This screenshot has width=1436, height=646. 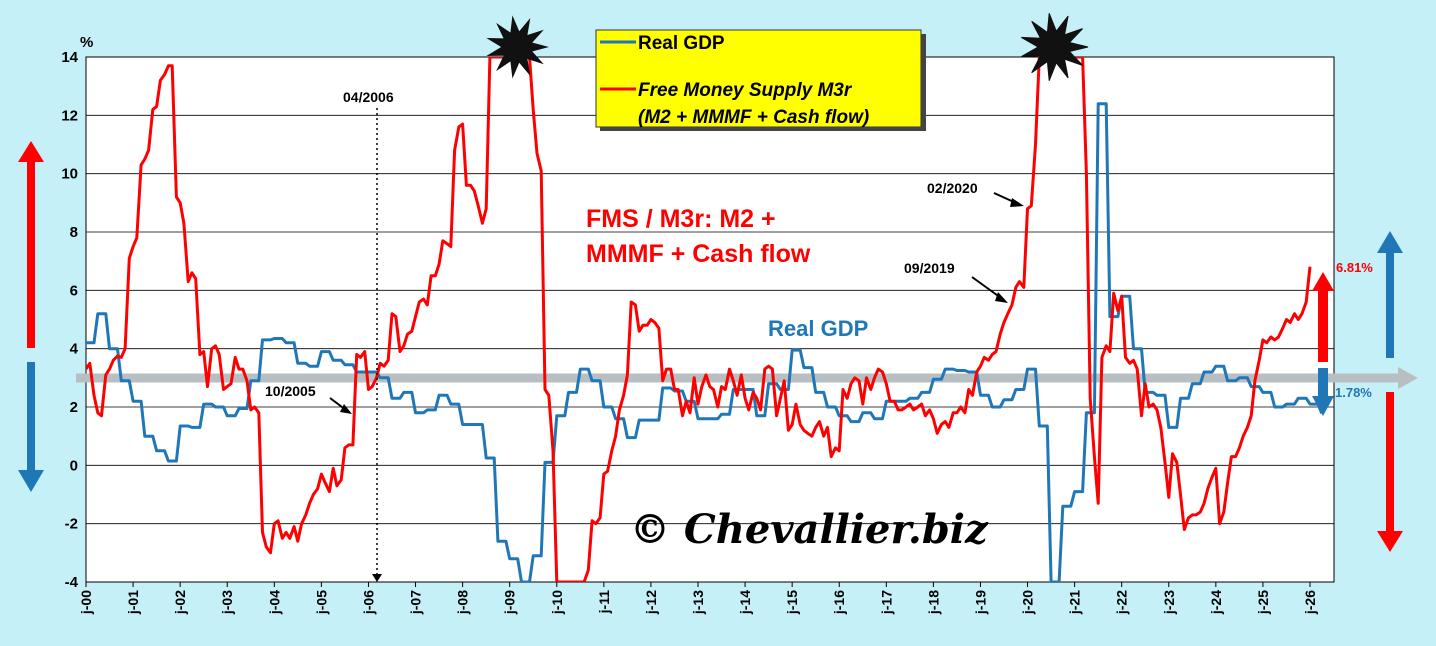 What do you see at coordinates (980, 602) in the screenshot?
I see `x-tick-label: j-19` at bounding box center [980, 602].